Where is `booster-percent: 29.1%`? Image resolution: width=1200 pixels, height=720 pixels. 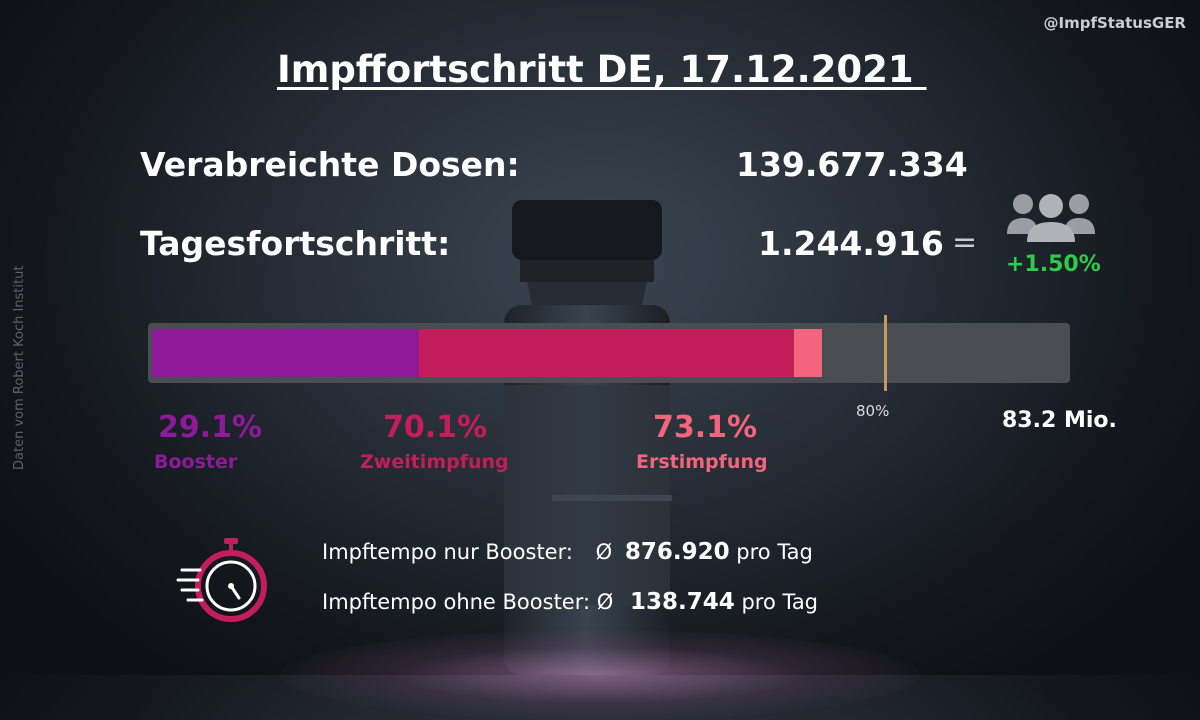 booster-percent: 29.1% is located at coordinates (210, 427).